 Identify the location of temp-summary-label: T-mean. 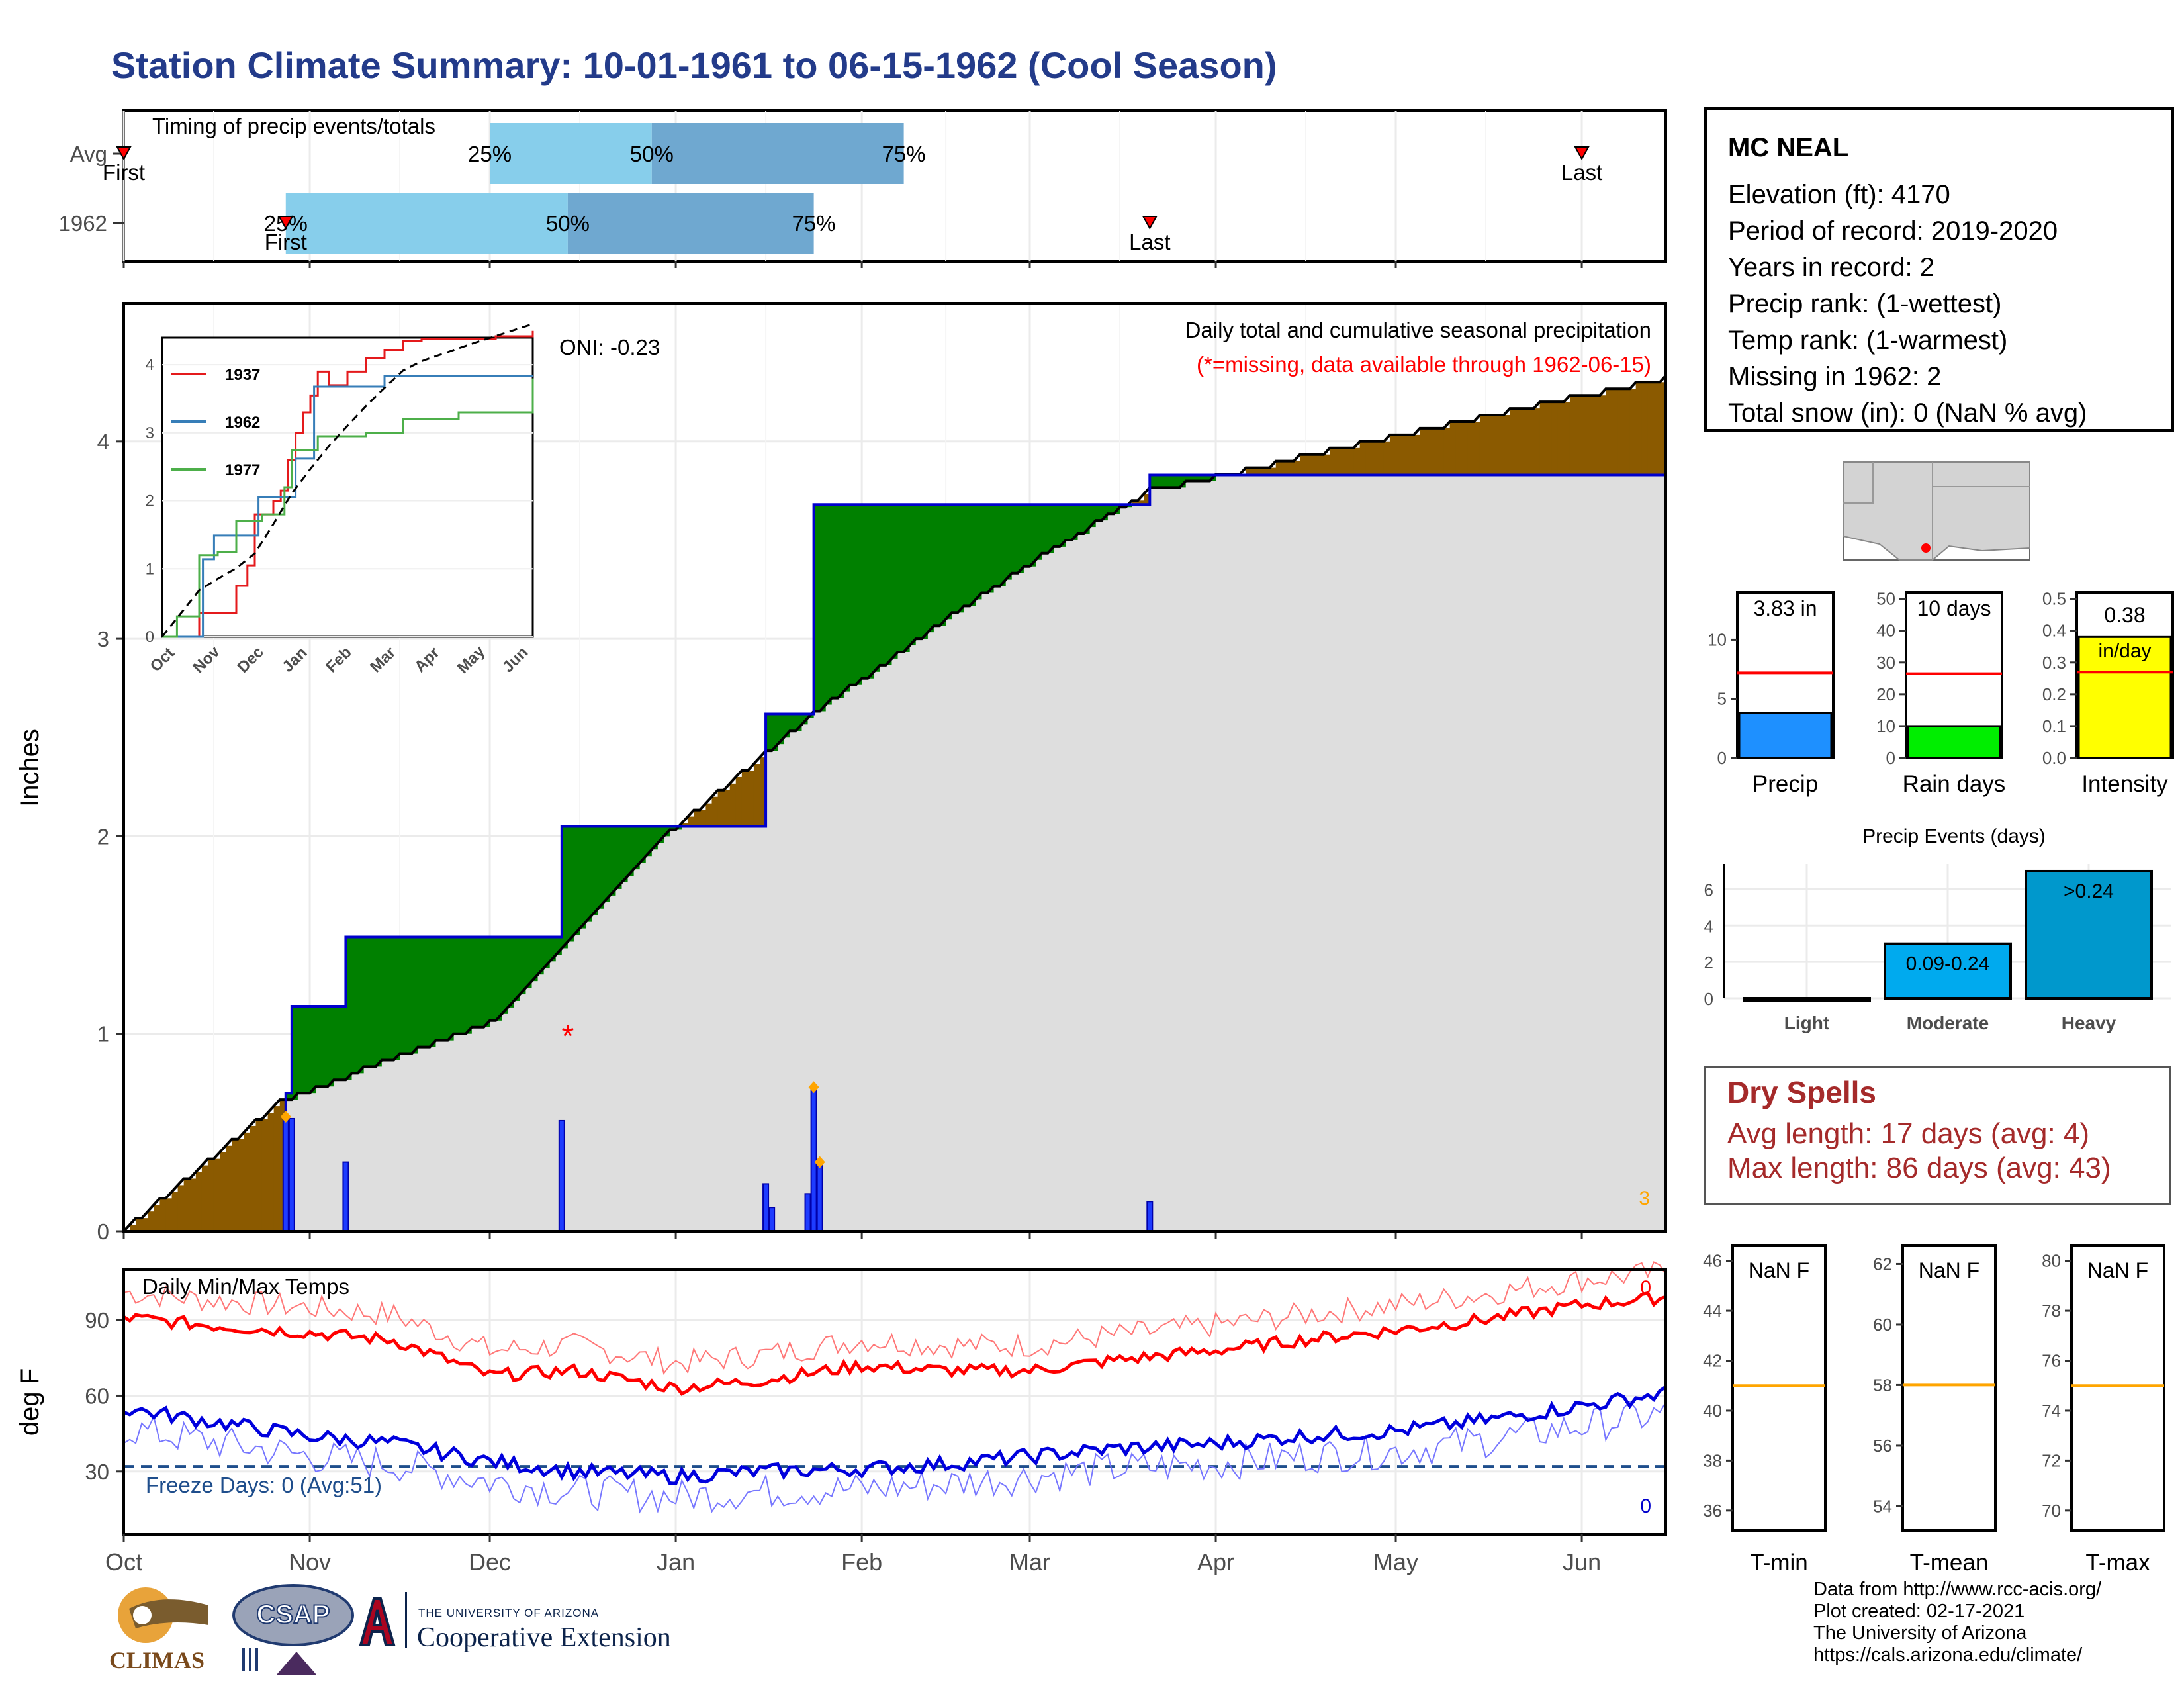
(1949, 1562).